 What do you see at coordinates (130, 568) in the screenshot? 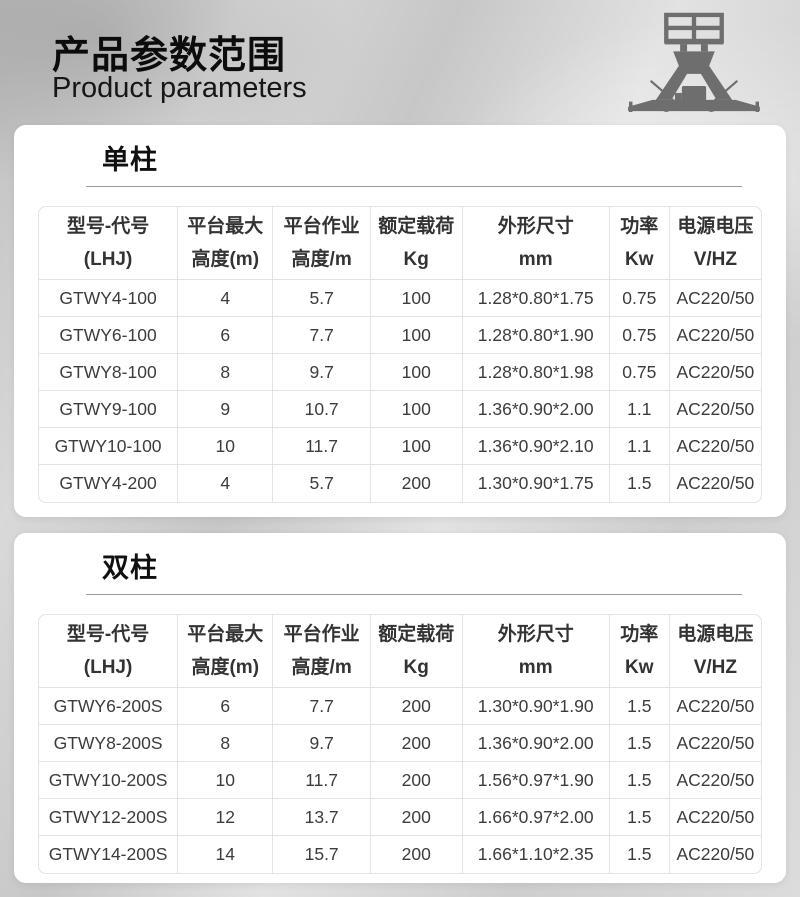
I see `section-title-double: 双柱` at bounding box center [130, 568].